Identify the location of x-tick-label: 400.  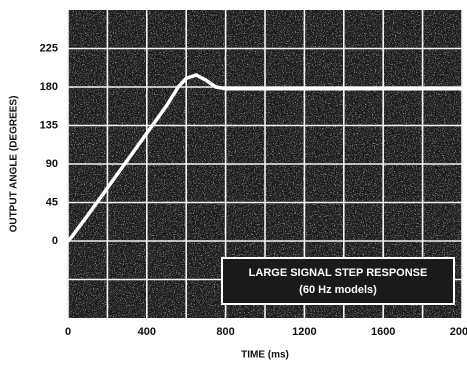
(147, 332).